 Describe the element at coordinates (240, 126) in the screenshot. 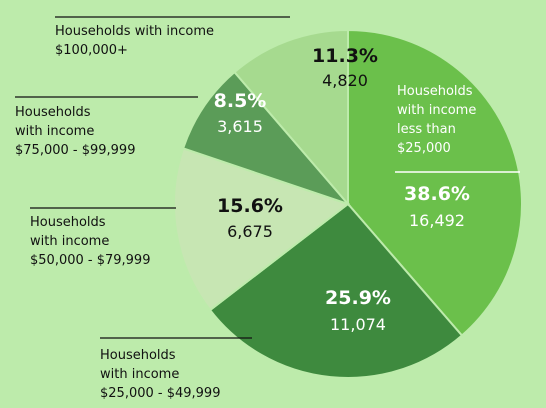

I see `count-label: 3,615` at that location.